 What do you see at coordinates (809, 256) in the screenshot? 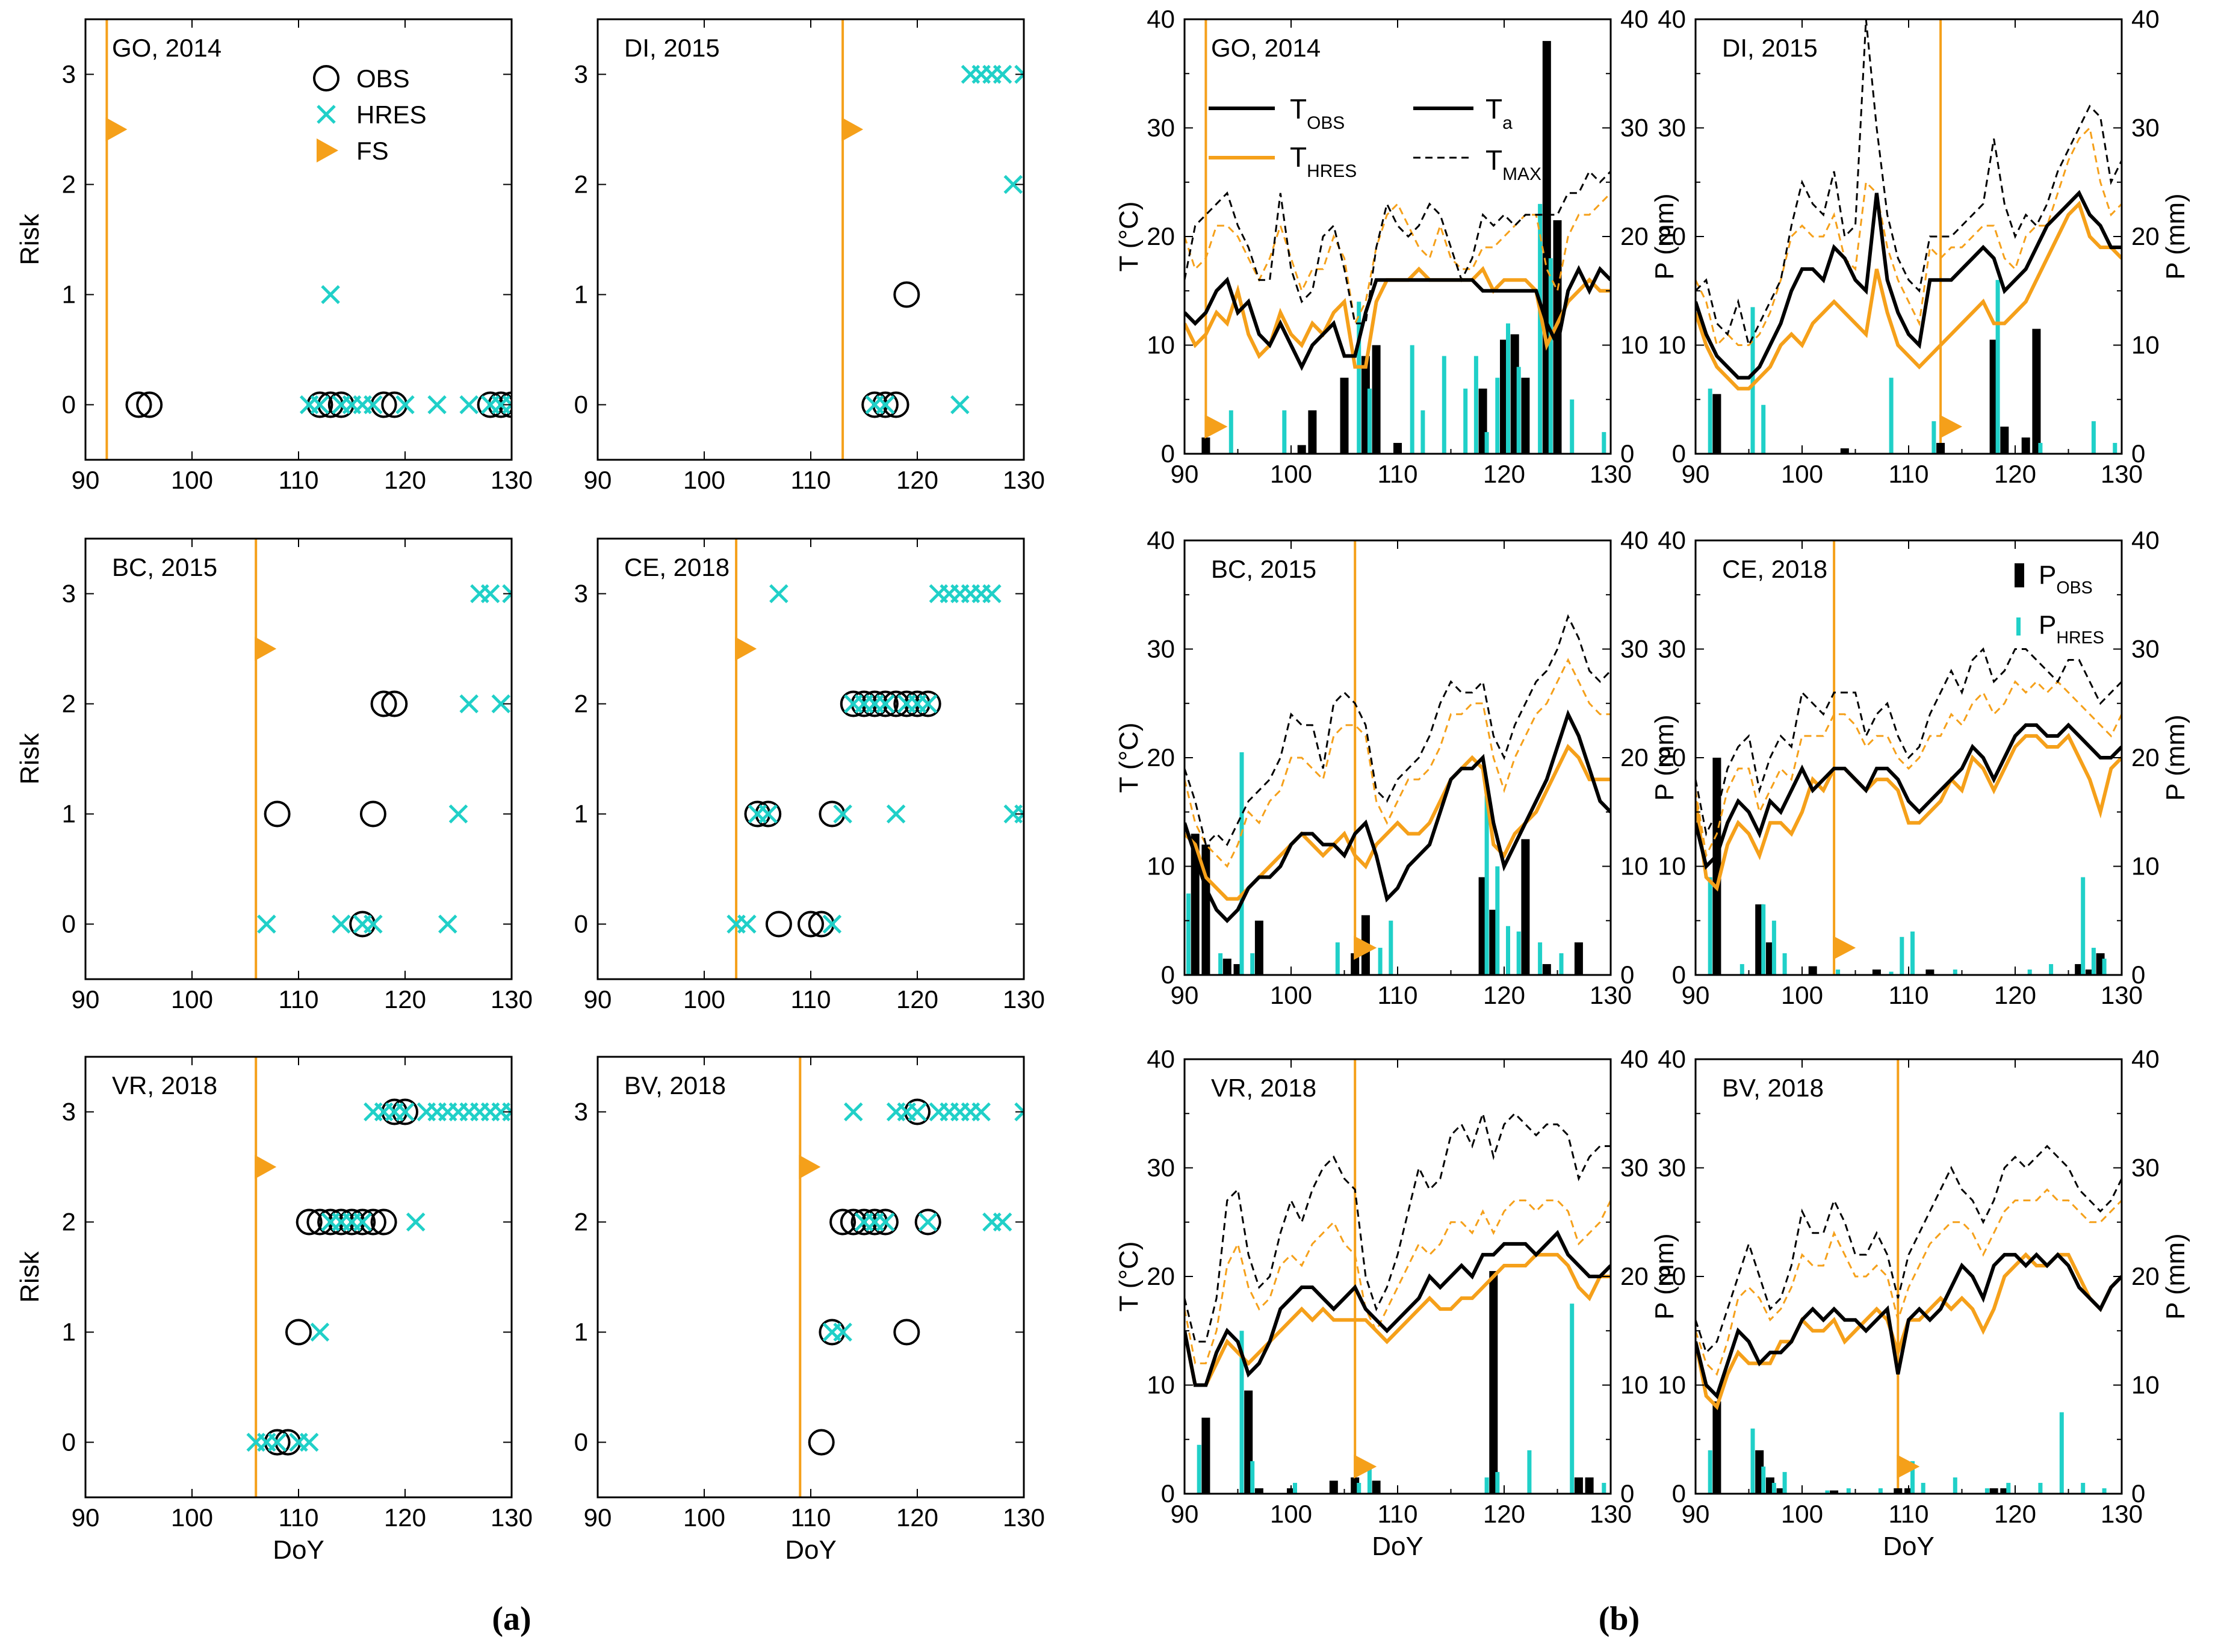
I see `panel-a-DI-2015: 90 100 110 120 130 0 1 2 3 DI, 2015` at bounding box center [809, 256].